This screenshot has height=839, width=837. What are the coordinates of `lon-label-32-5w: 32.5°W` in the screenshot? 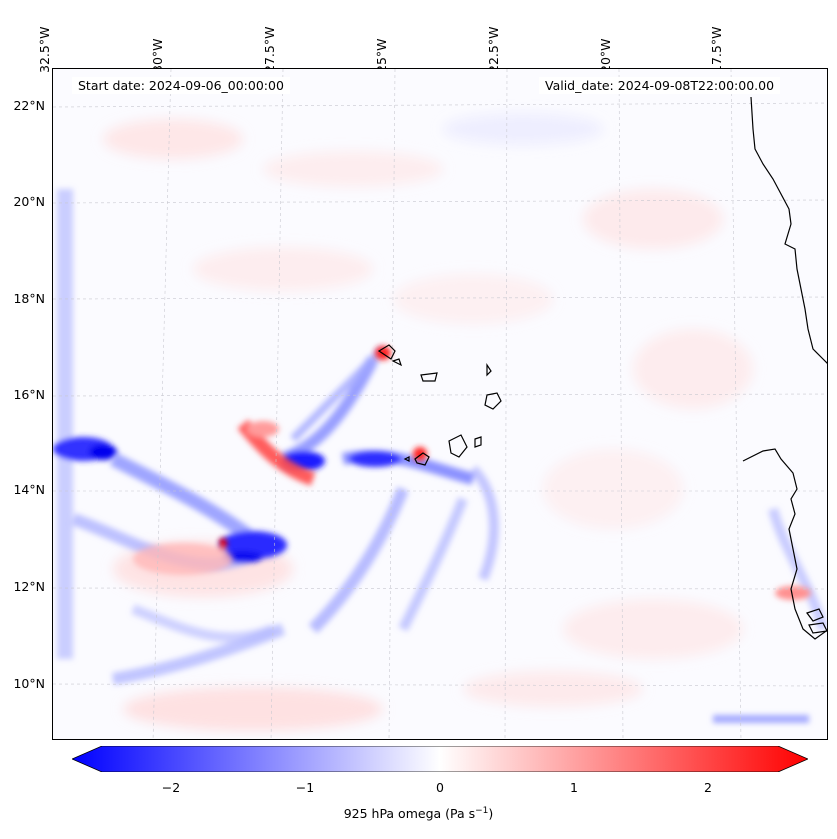 It's located at (44, 49).